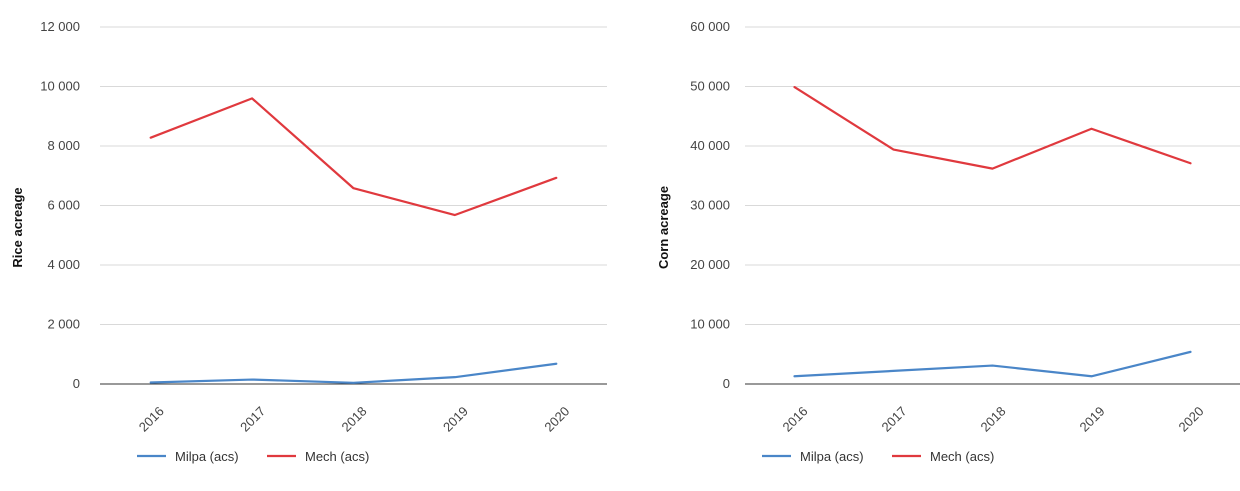 The image size is (1240, 491). Describe the element at coordinates (63, 205) in the screenshot. I see `y-tick-label: 6 000` at that location.